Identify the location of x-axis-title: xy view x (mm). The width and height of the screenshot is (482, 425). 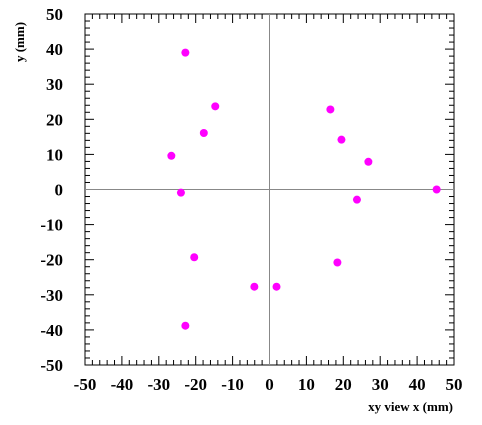
(410, 406).